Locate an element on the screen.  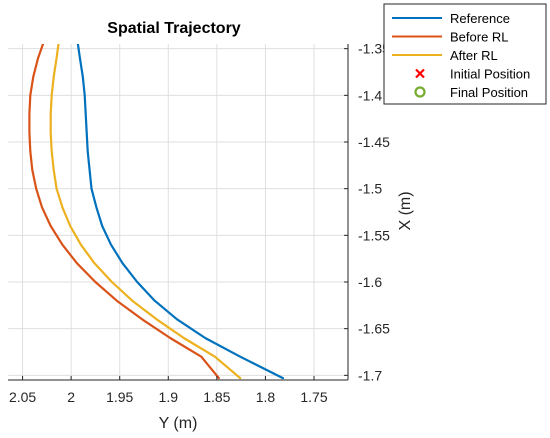
y-axis-title: X (m) is located at coordinates (405, 210).